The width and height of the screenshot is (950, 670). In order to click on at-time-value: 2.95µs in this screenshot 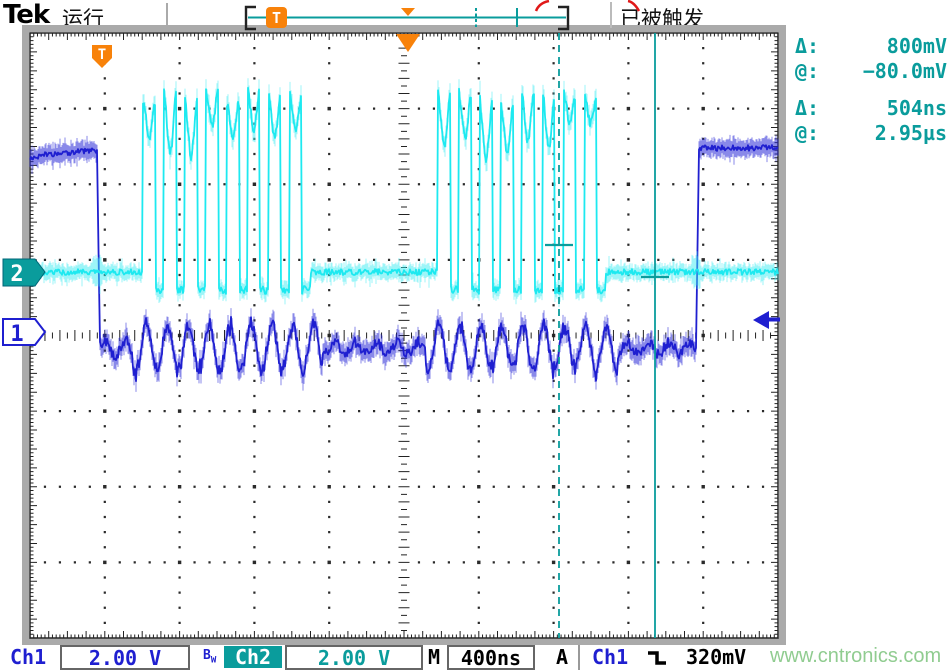, I will do `click(910, 133)`.